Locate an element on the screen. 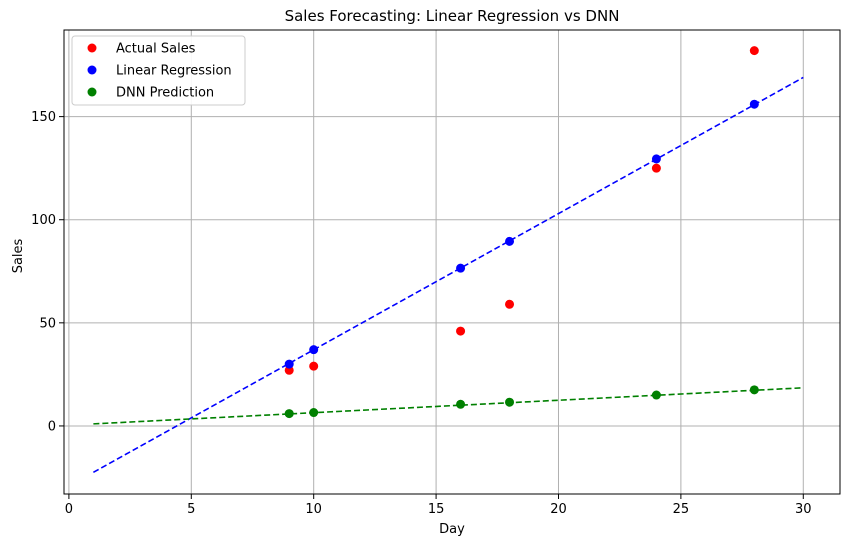  x-tick-label: 0 is located at coordinates (69, 509).